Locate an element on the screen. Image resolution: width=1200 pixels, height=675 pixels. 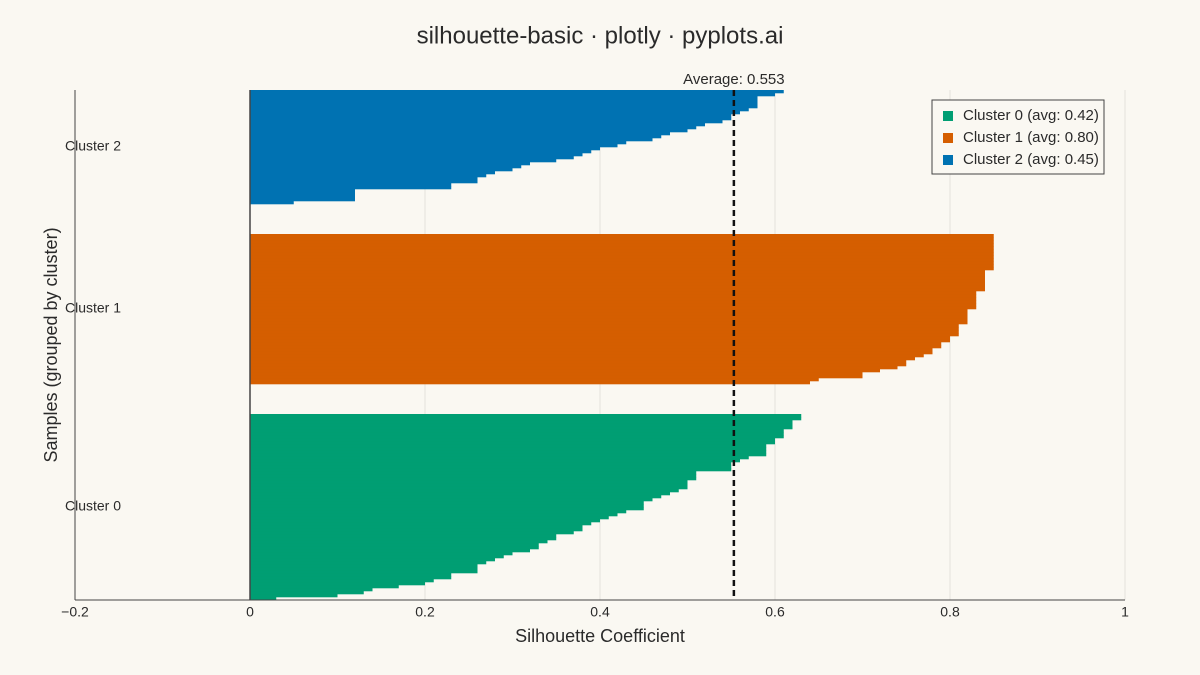
legend-box is located at coordinates (1018, 137).